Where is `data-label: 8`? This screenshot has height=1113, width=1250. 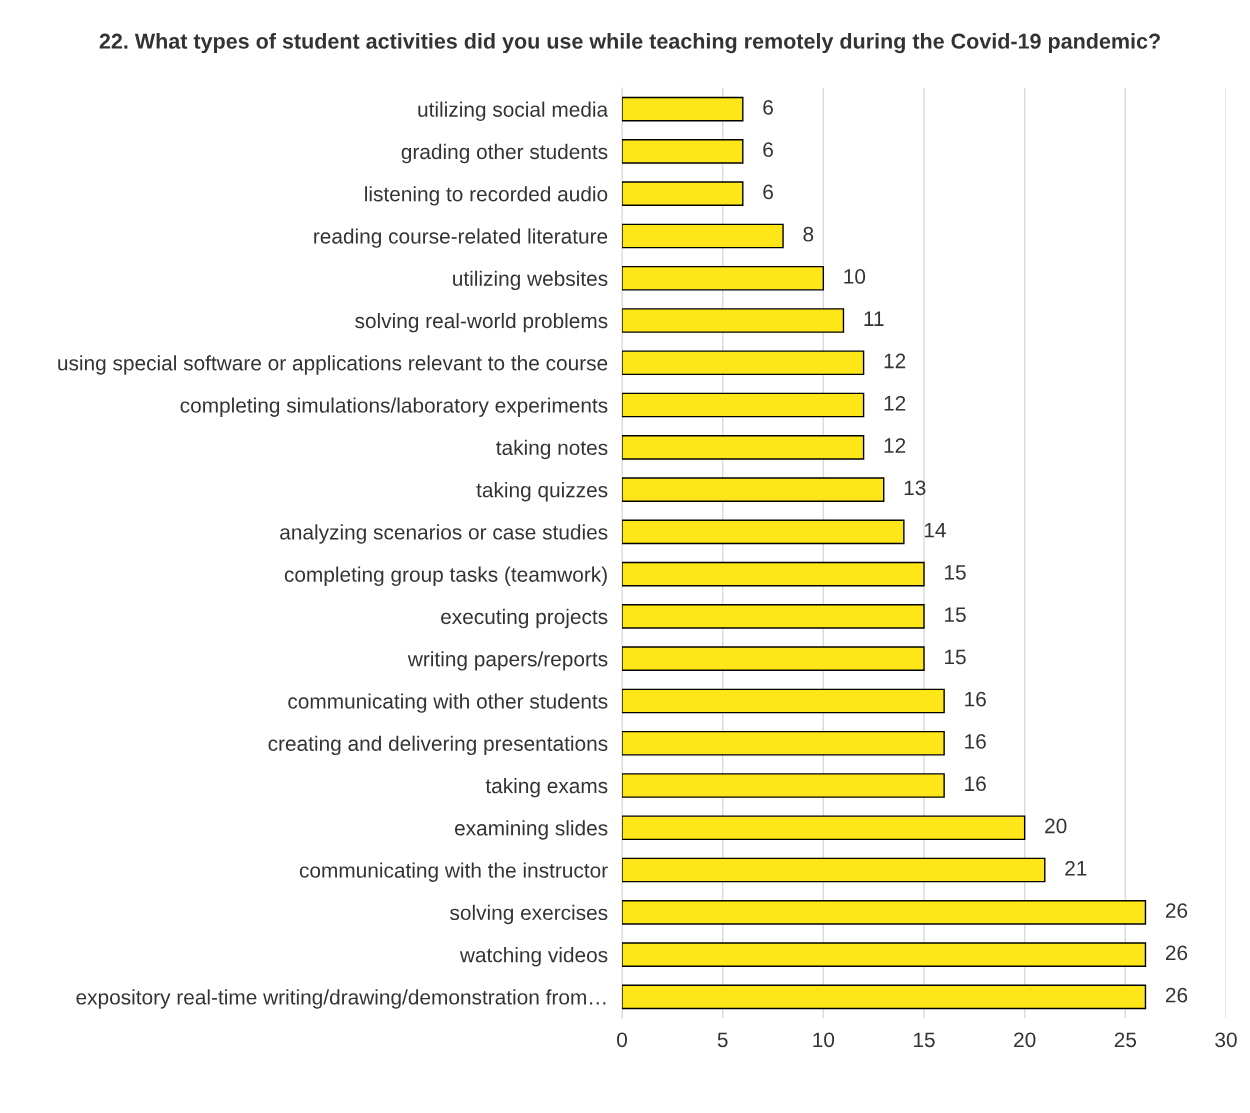
data-label: 8 is located at coordinates (808, 234).